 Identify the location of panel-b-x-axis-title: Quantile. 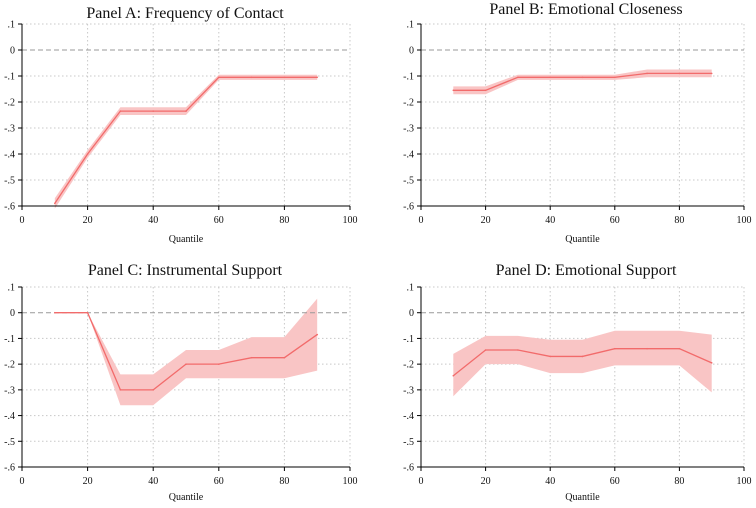
(582, 239).